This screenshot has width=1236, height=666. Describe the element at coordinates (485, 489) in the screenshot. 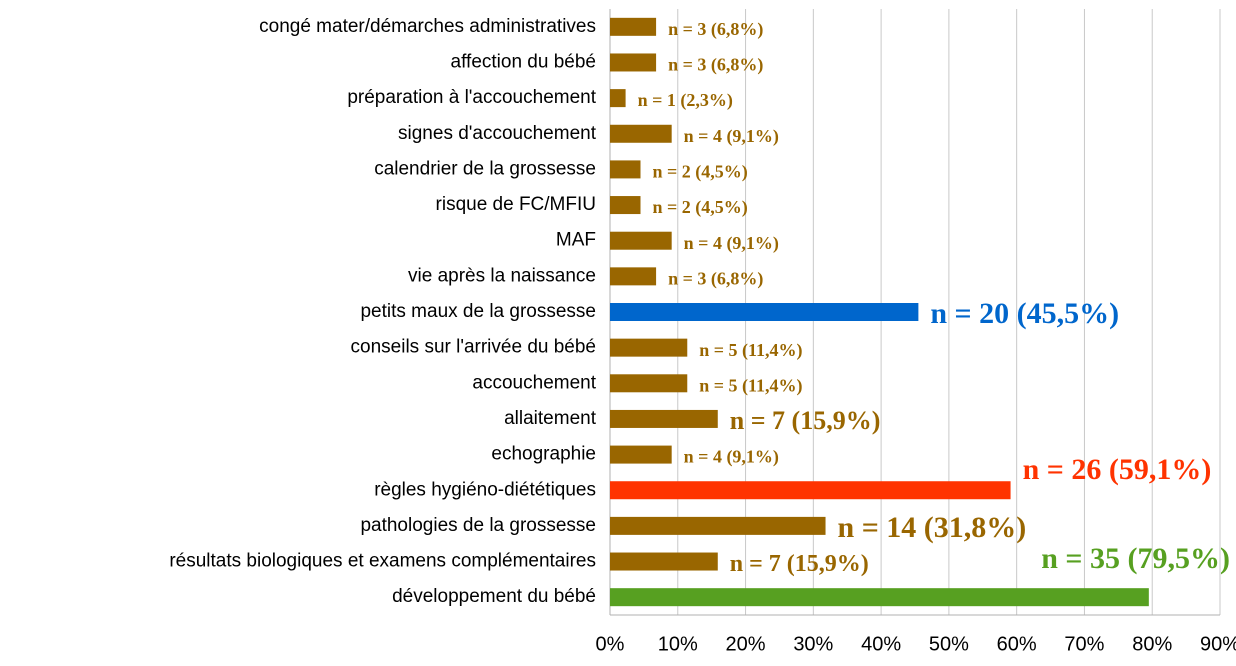

I see `y-tick-label: règles hygiéno-diététiques` at that location.